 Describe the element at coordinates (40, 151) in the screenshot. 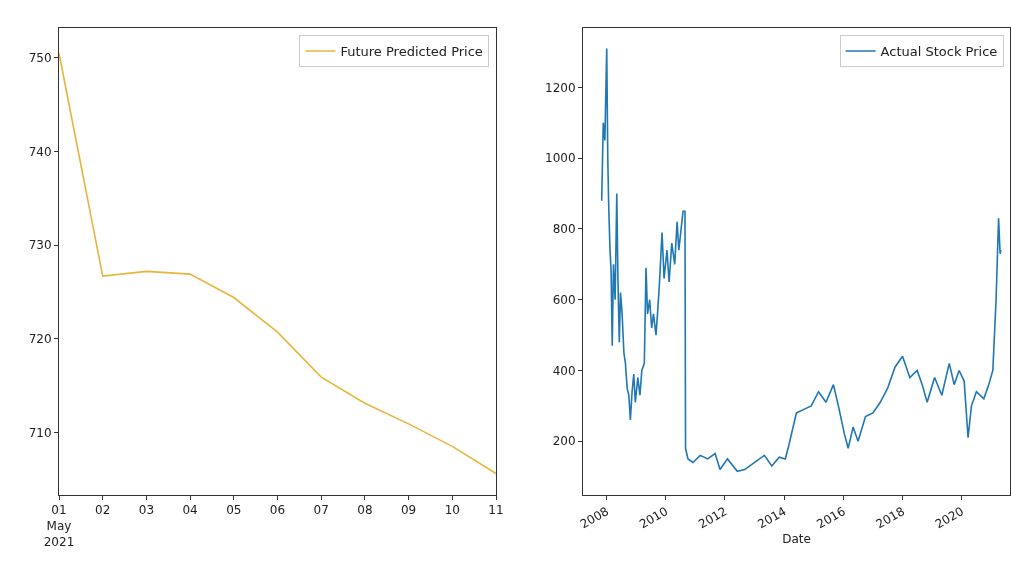

I see `y-tick-label: 740` at that location.